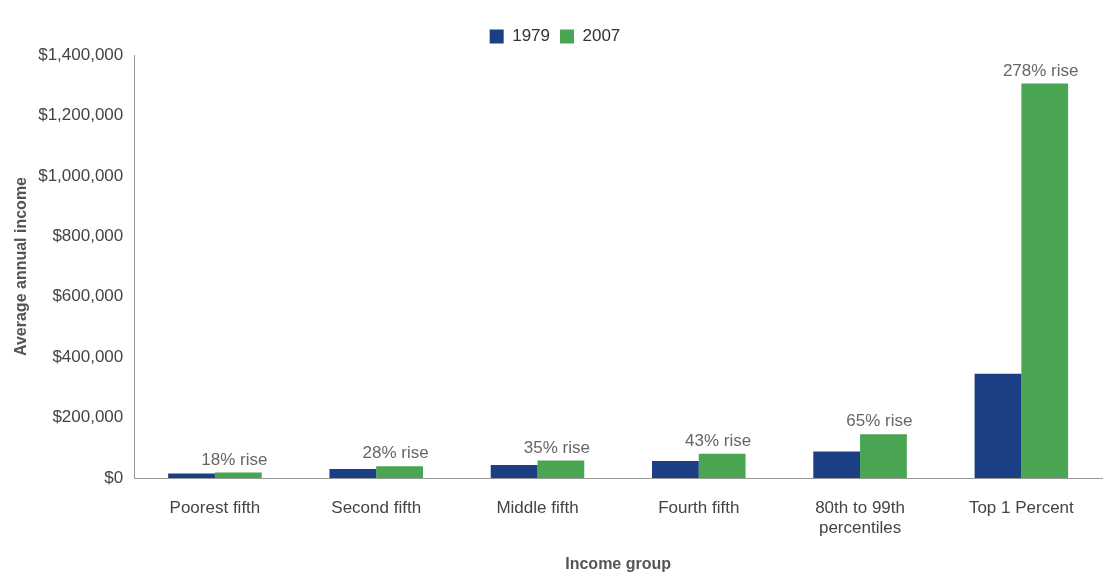  I want to click on y-tick-label: $200,000, so click(88, 417).